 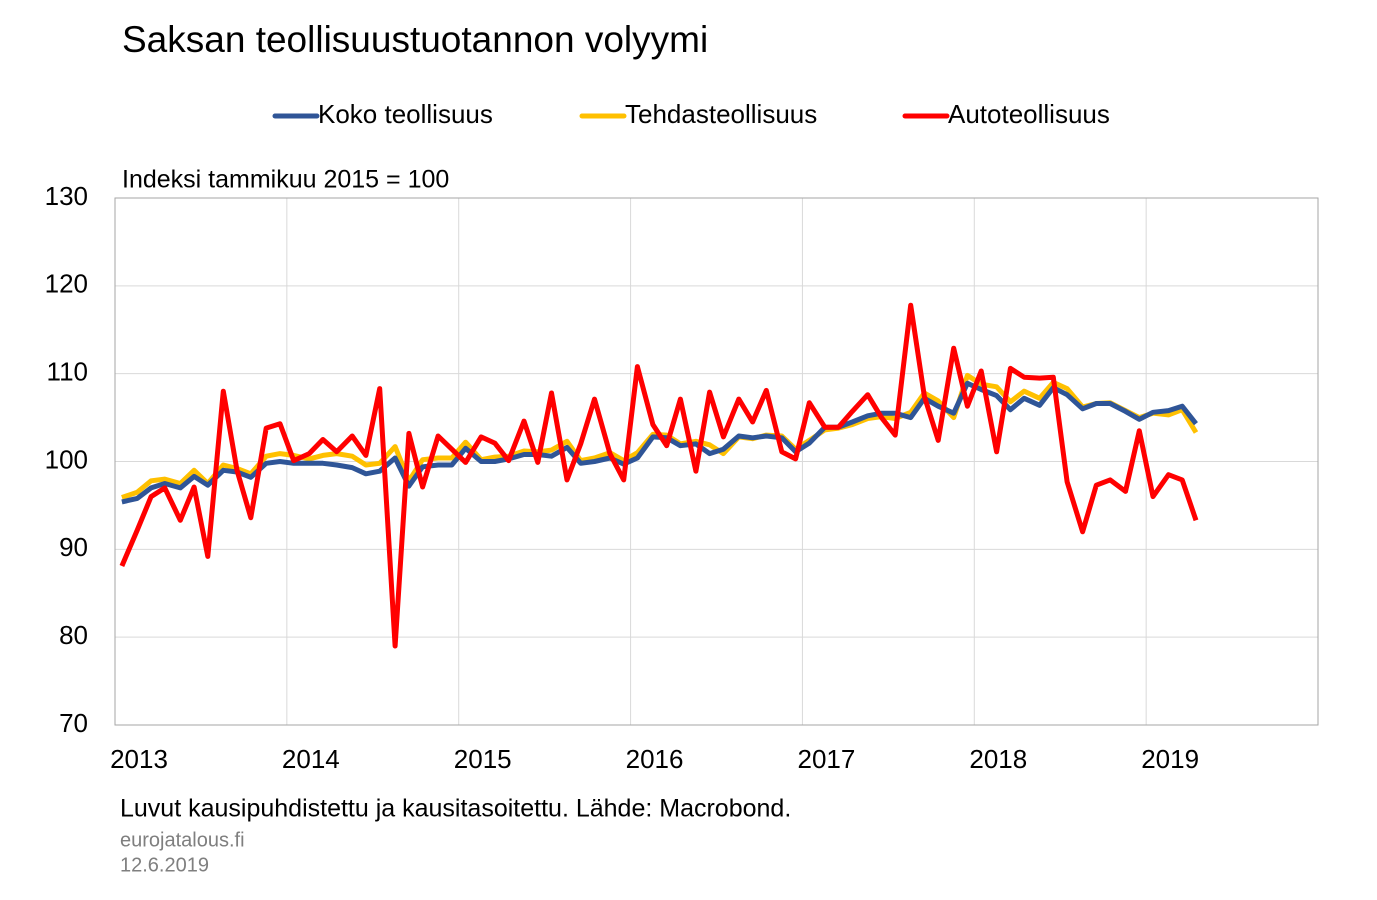 I want to click on y-tick-label: 120, so click(x=66, y=284).